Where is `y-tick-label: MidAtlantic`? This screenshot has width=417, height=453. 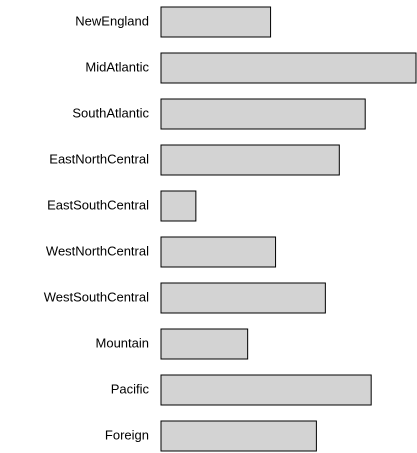
y-tick-label: MidAtlantic is located at coordinates (117, 66).